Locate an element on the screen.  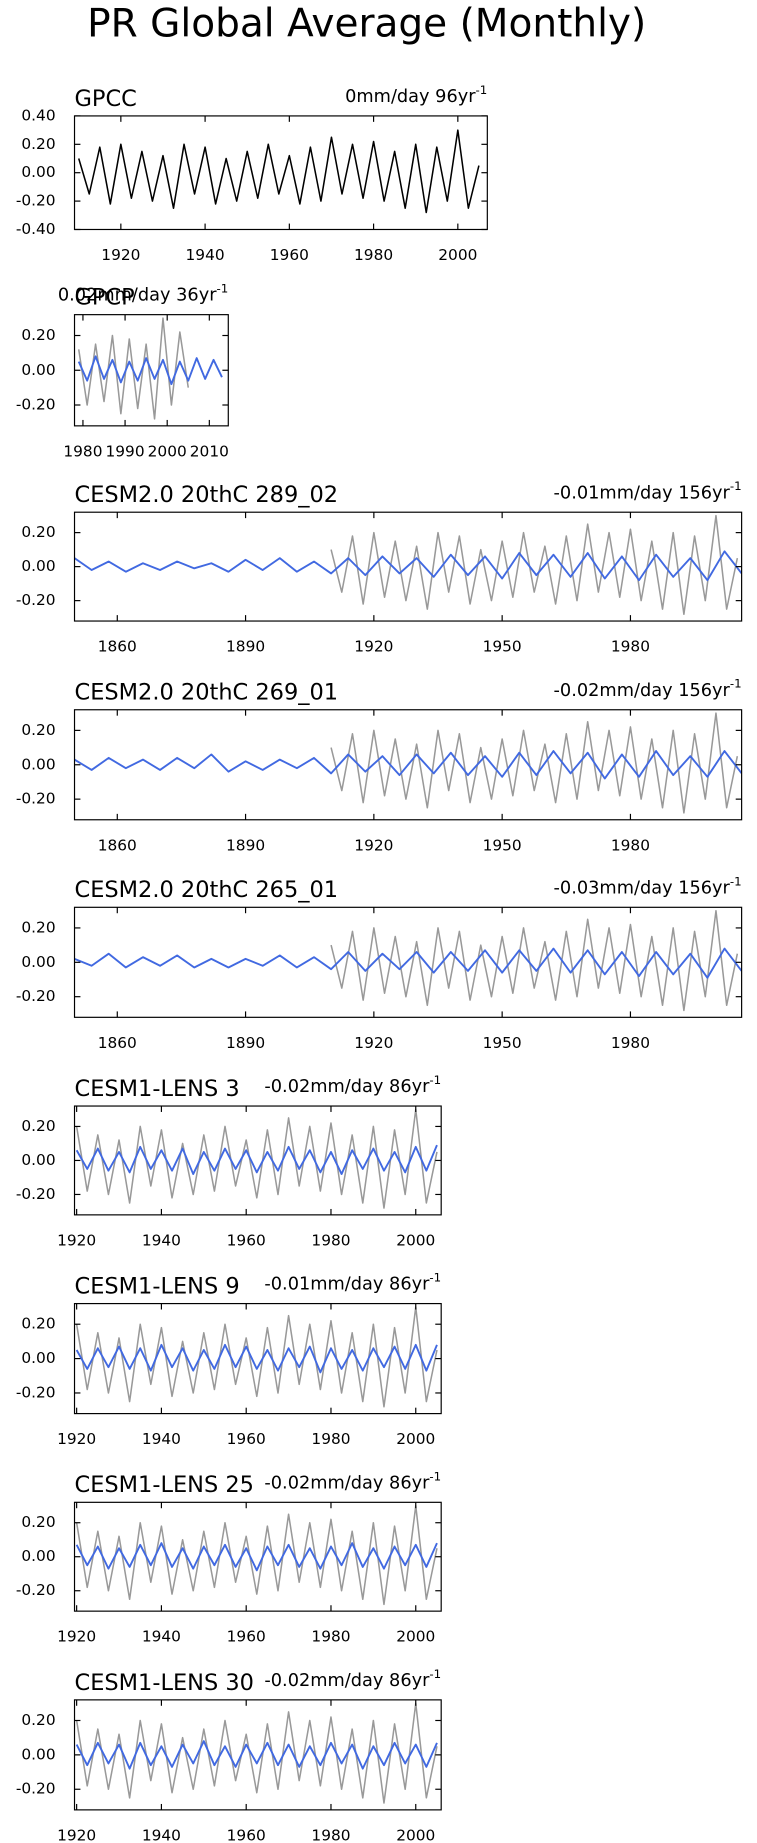
trend-text: -0.01mm/day 156yr is located at coordinates (642, 493).